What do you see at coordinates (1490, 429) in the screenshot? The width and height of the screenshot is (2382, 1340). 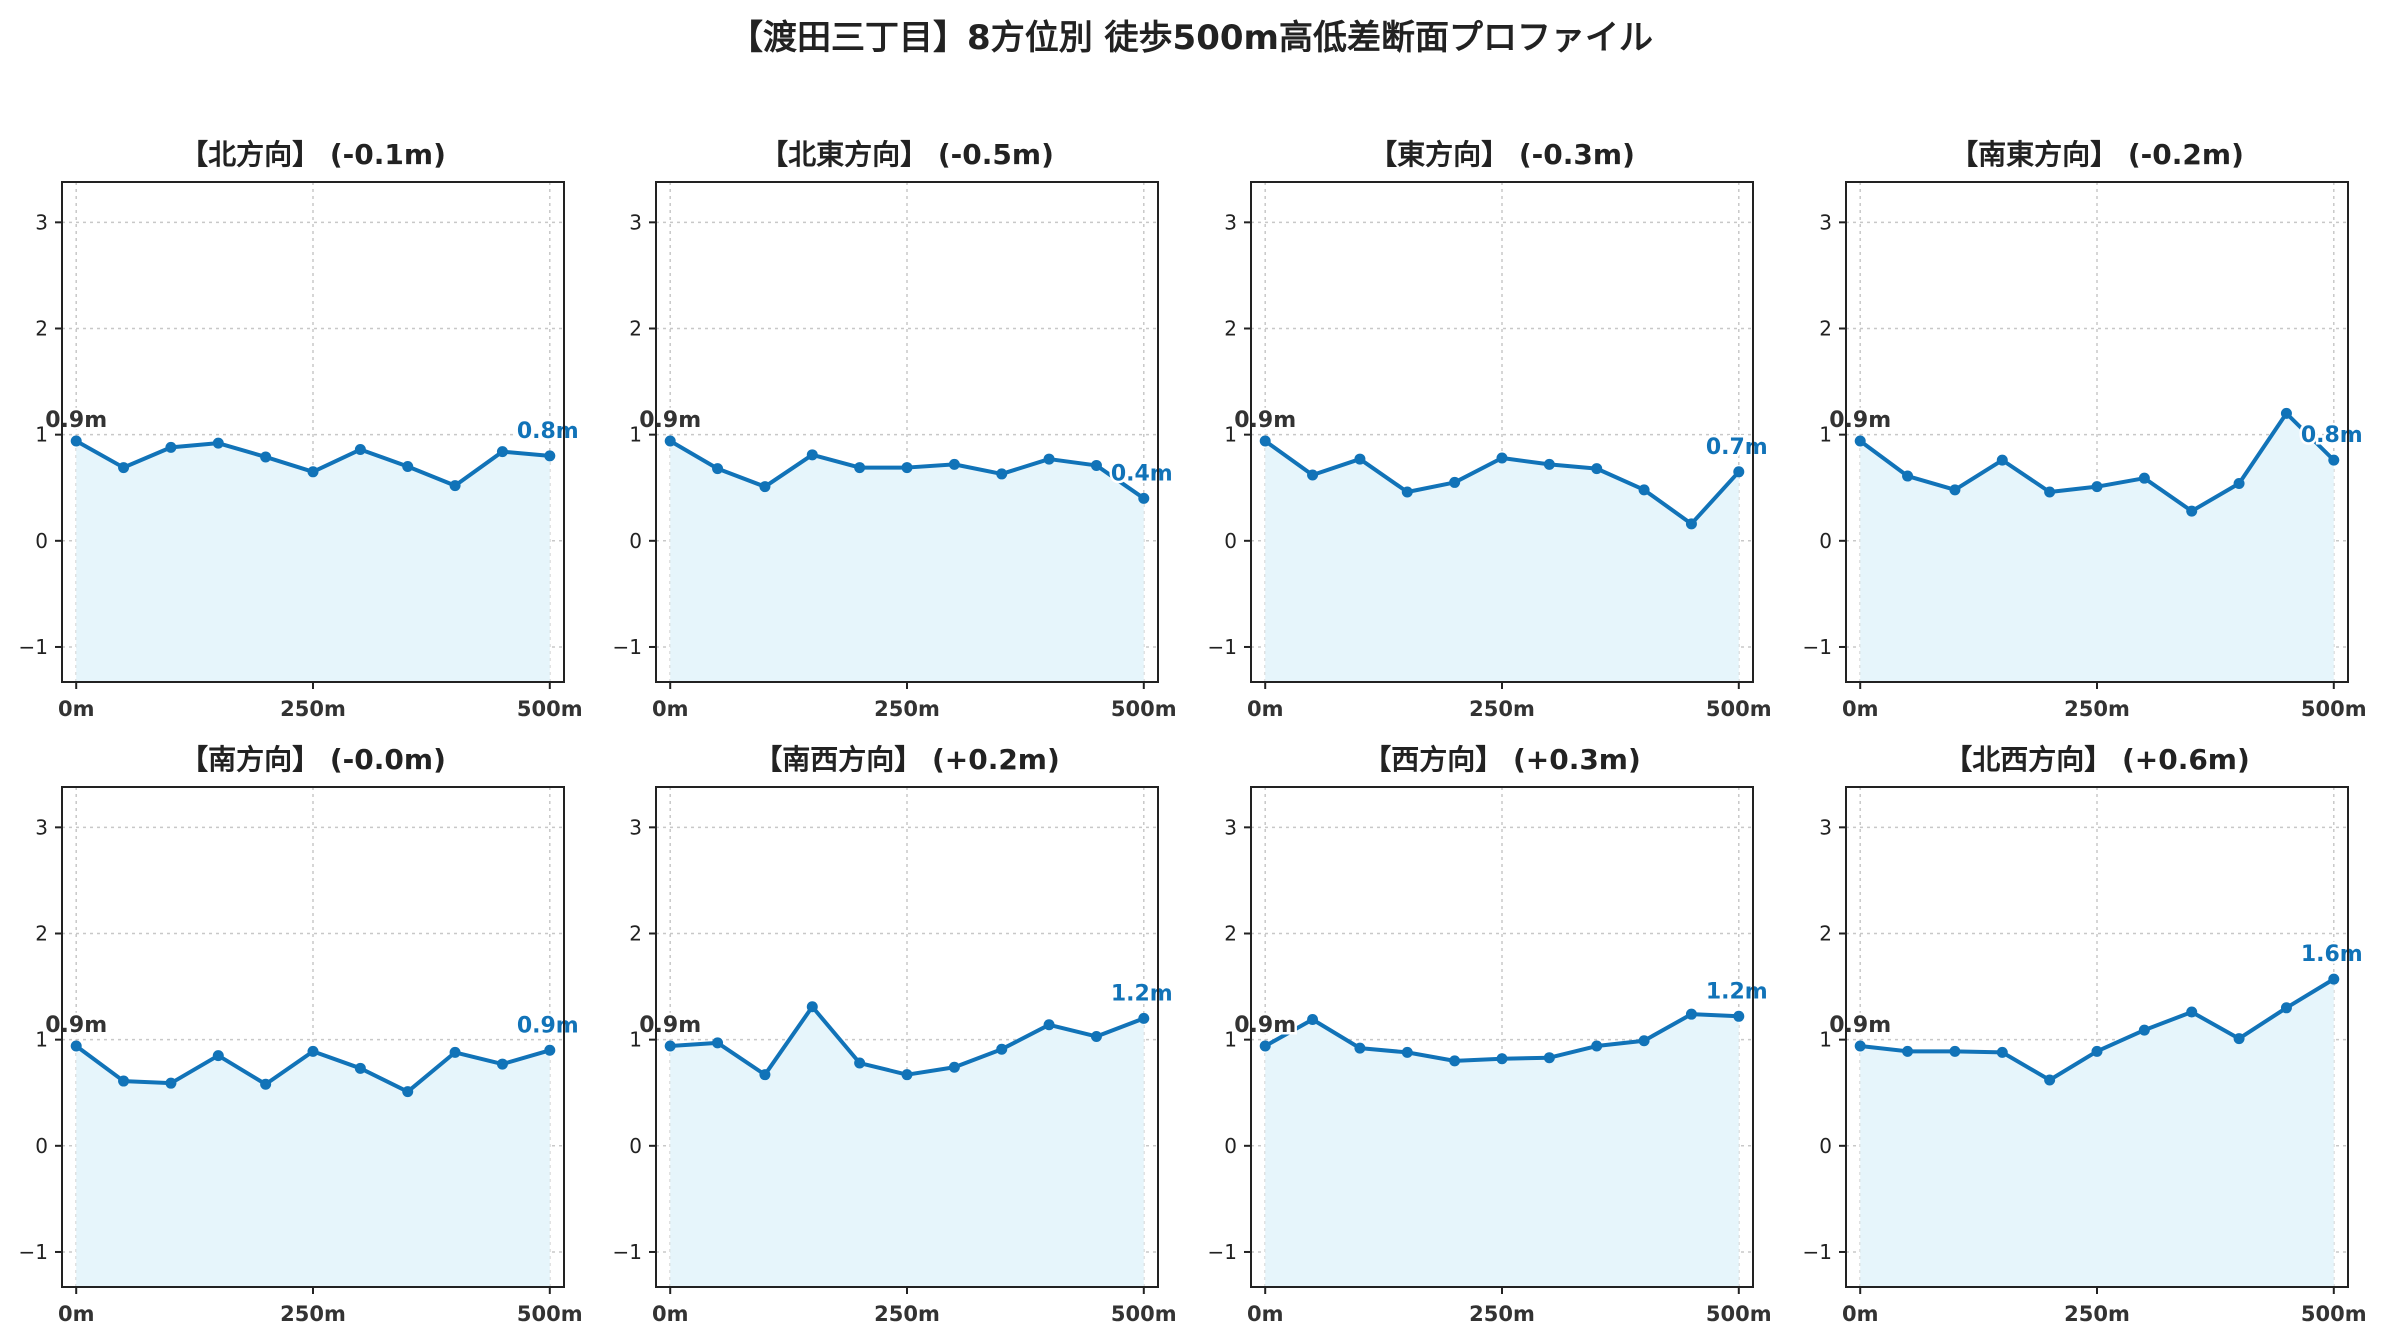 I see `subplot-3: 【東方向】 (-0.3m) 0.9m 0.7m −1 0 1 2 3 0m 250m 500m` at bounding box center [1490, 429].